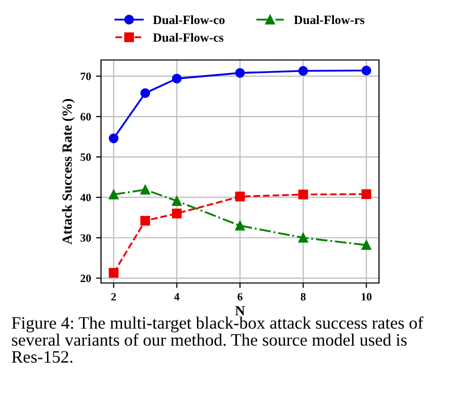 The width and height of the screenshot is (452, 398). What do you see at coordinates (240, 297) in the screenshot?
I see `x-tick-label: 6` at bounding box center [240, 297].